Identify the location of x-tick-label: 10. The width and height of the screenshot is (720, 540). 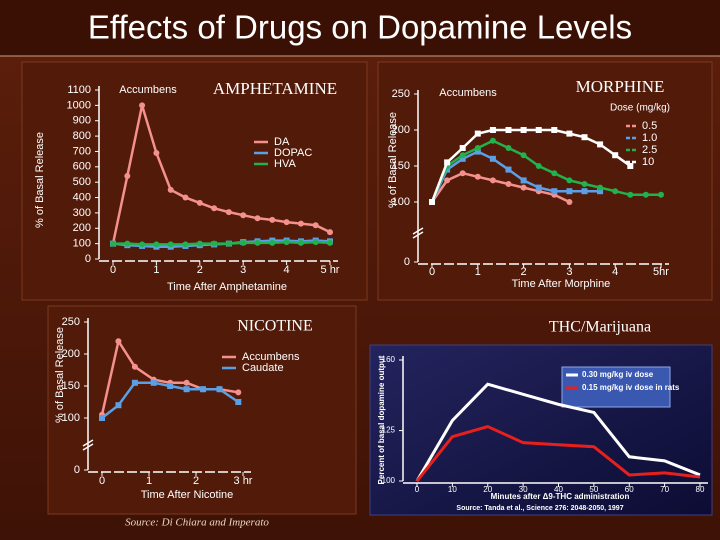
(452, 489).